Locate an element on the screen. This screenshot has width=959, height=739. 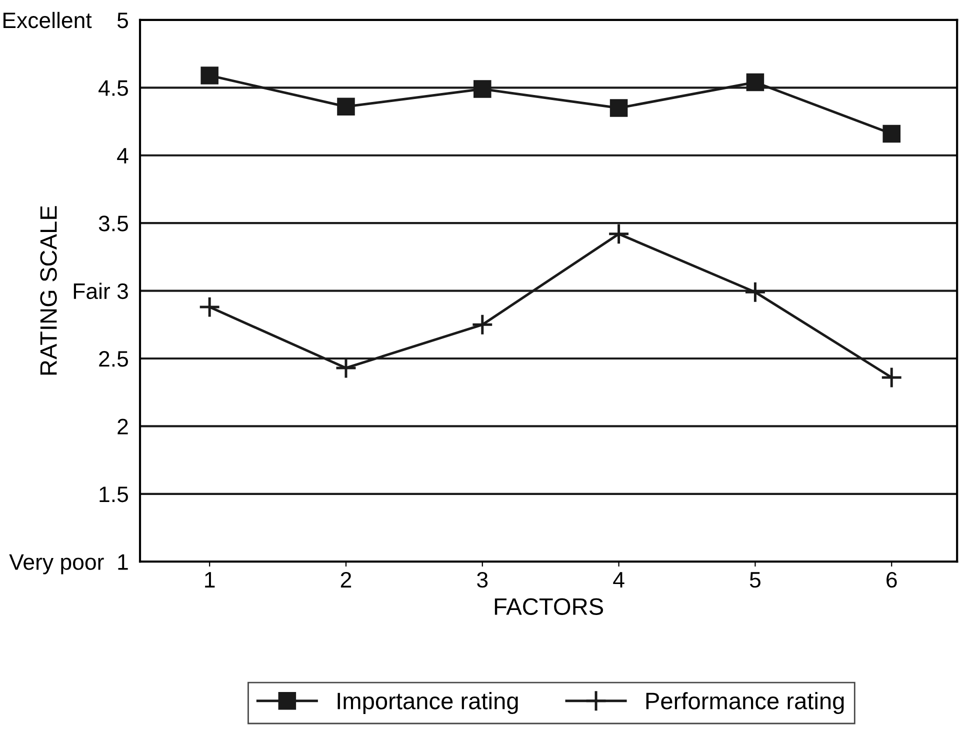
y-tick-label: Fair 3 is located at coordinates (101, 291).